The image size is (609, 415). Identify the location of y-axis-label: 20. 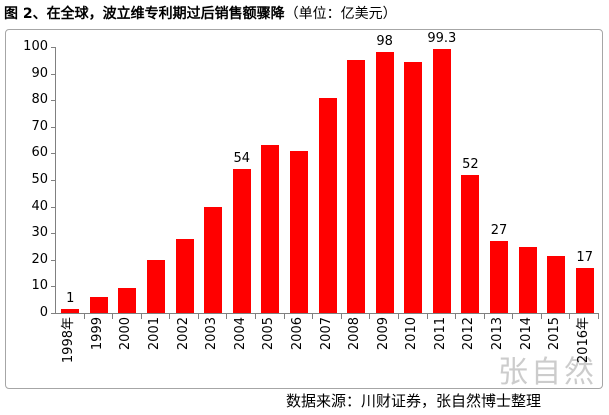
(39, 259).